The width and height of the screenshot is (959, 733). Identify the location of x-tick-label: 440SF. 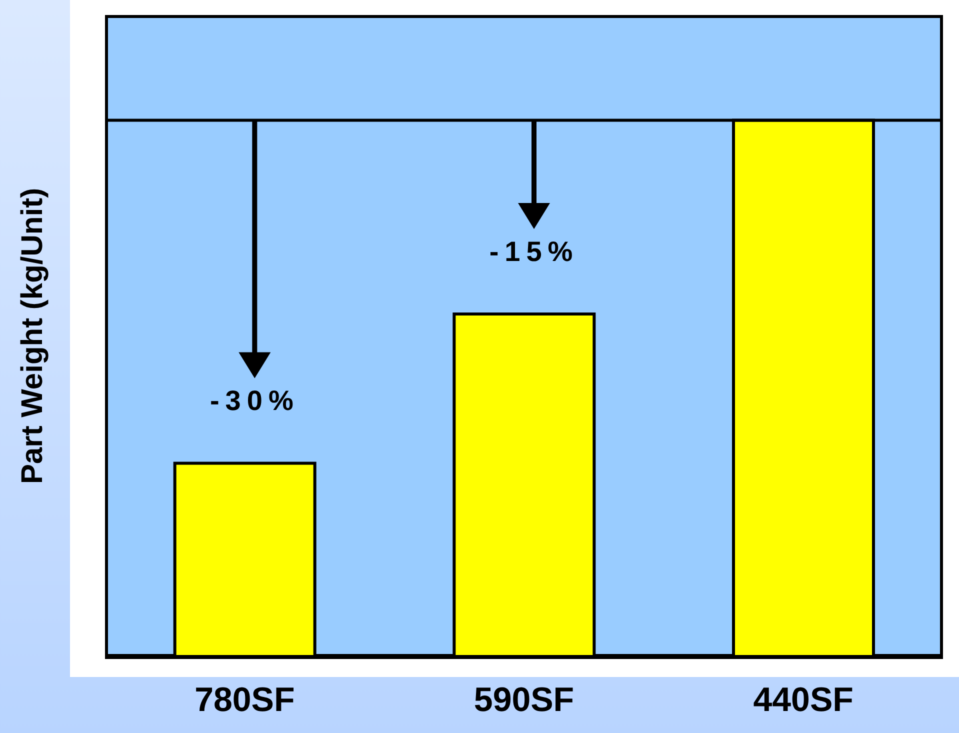
(803, 700).